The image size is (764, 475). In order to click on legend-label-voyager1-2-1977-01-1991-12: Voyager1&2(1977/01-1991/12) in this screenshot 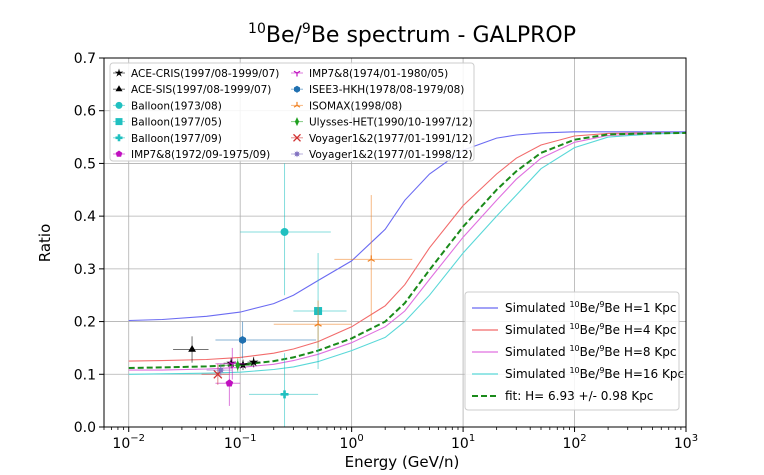, I will do `click(391, 139)`.